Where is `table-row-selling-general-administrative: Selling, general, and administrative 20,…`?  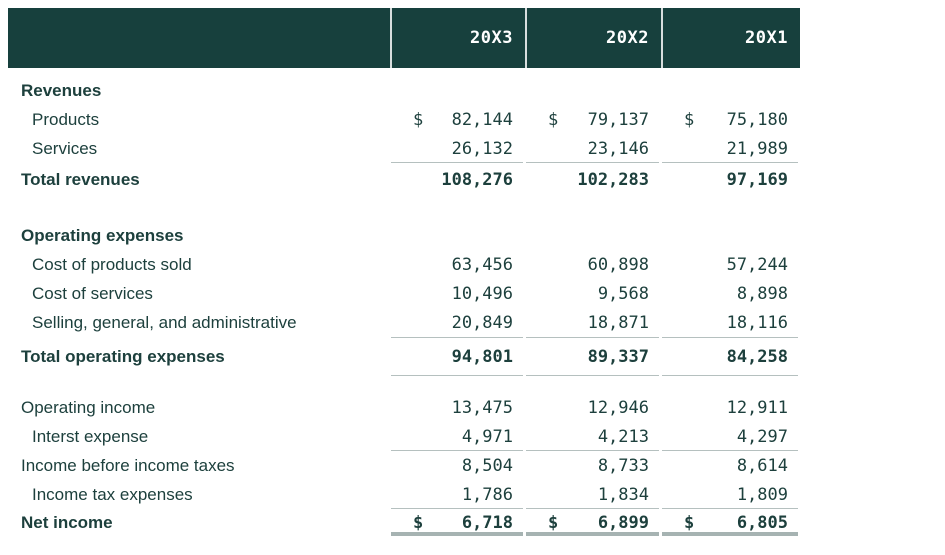
table-row-selling-general-administrative: Selling, general, and administrative 20,… is located at coordinates (404, 323).